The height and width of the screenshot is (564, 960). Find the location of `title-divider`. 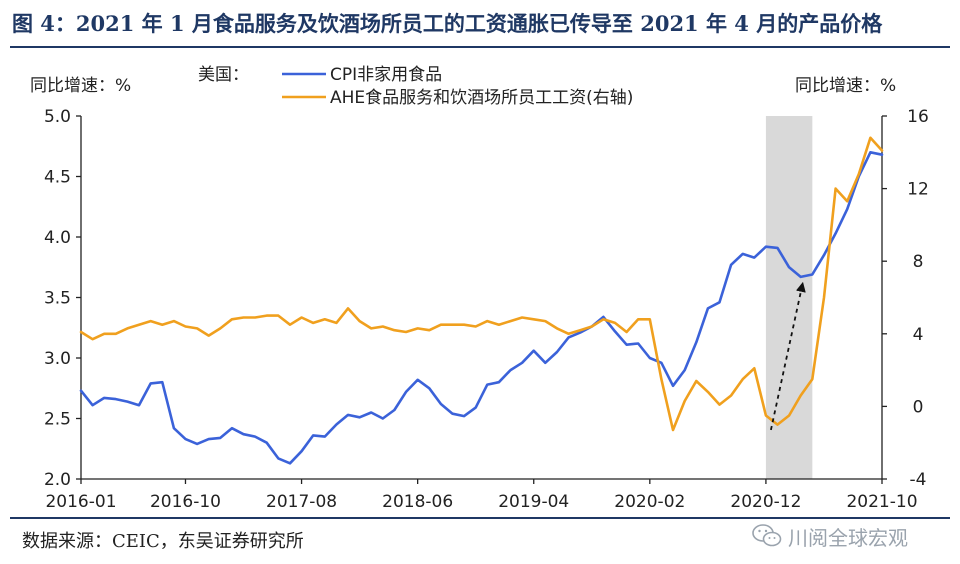

title-divider is located at coordinates (480, 47).